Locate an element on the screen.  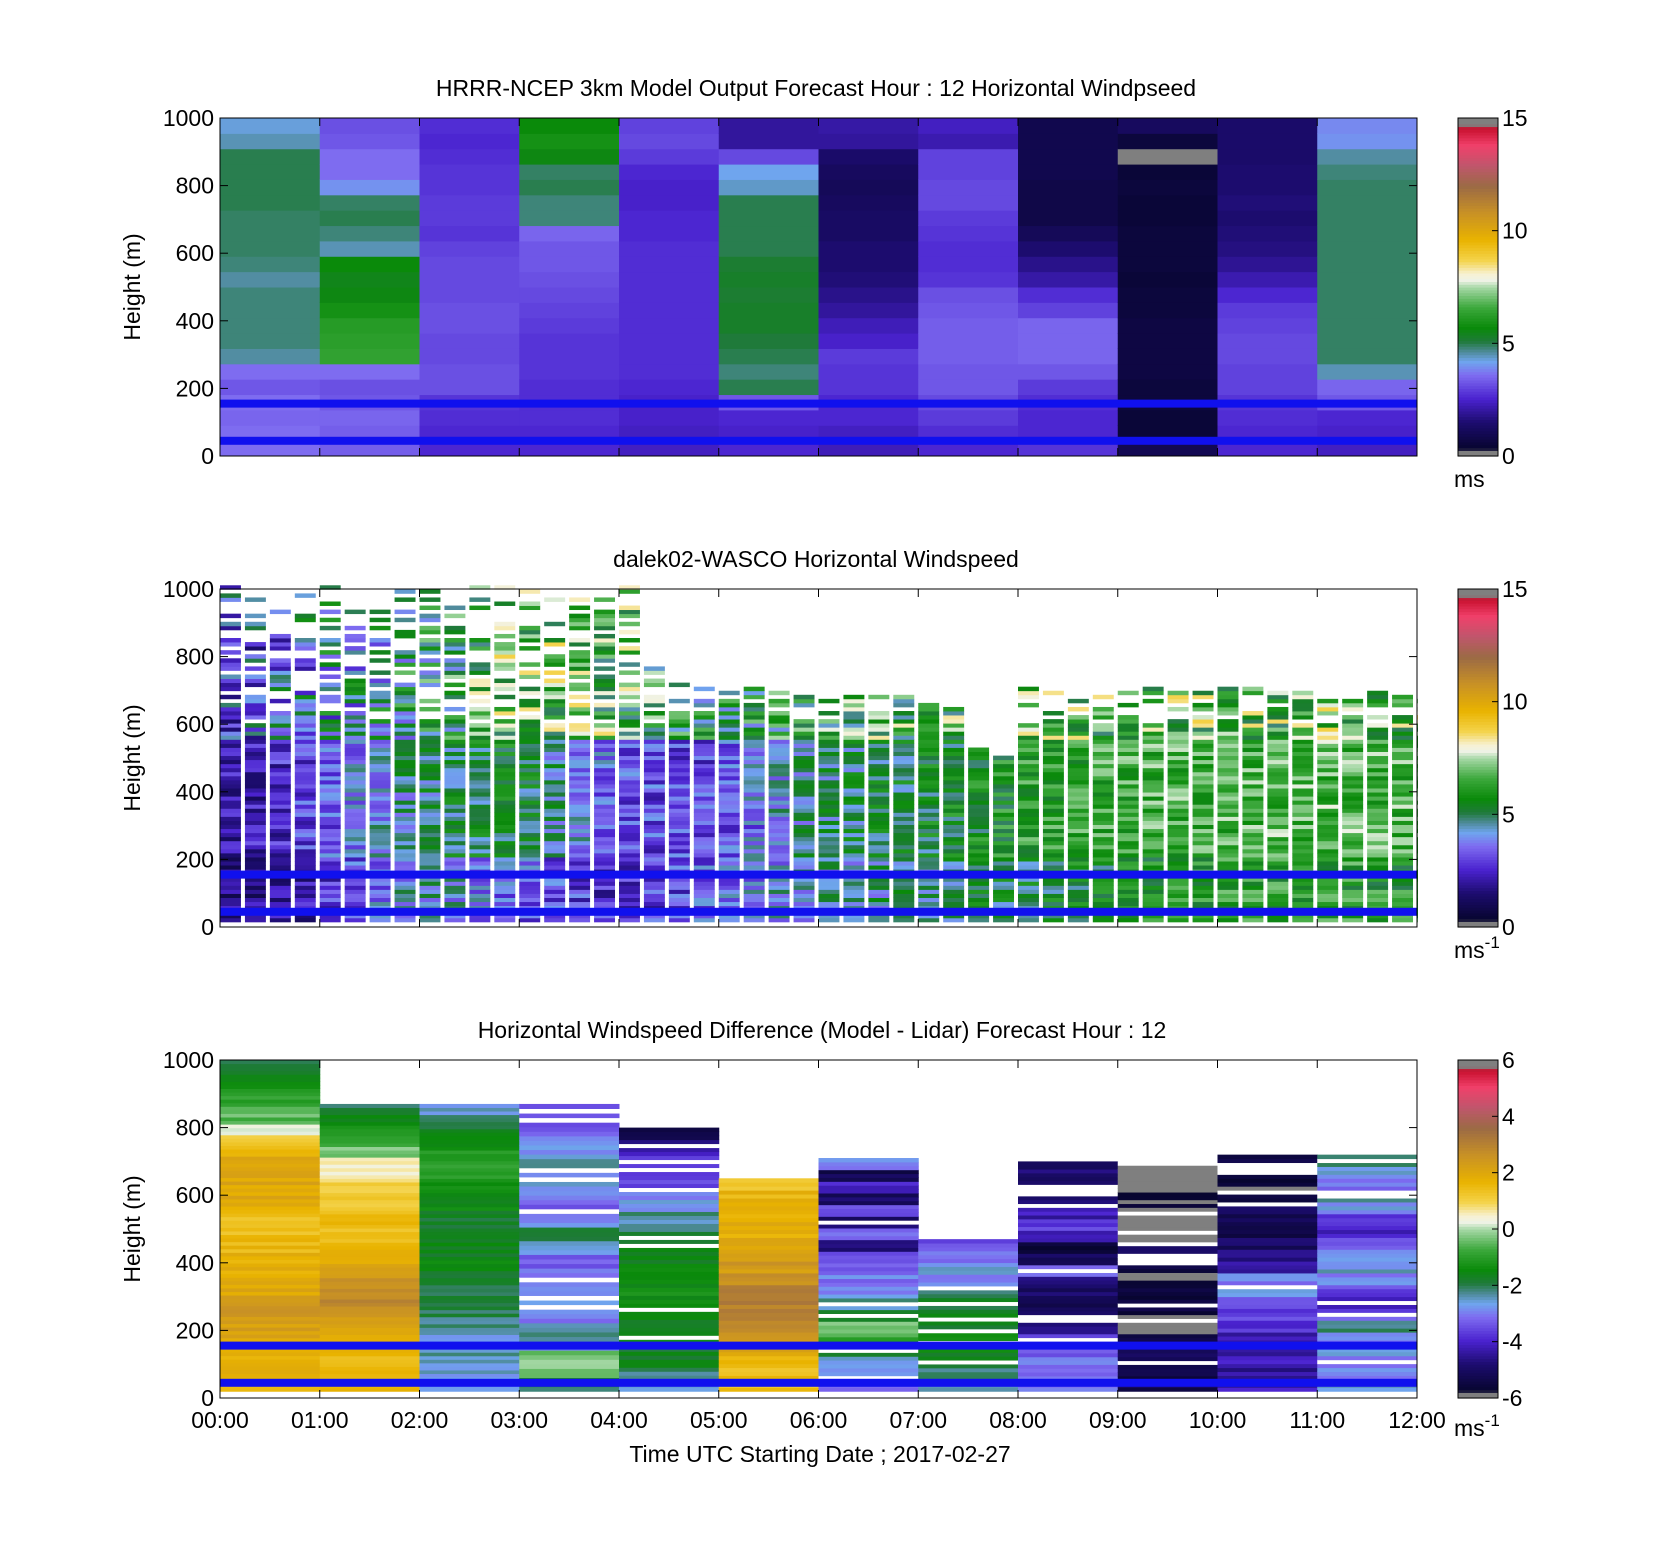
colorbar-frame is located at coordinates (1478, 287).